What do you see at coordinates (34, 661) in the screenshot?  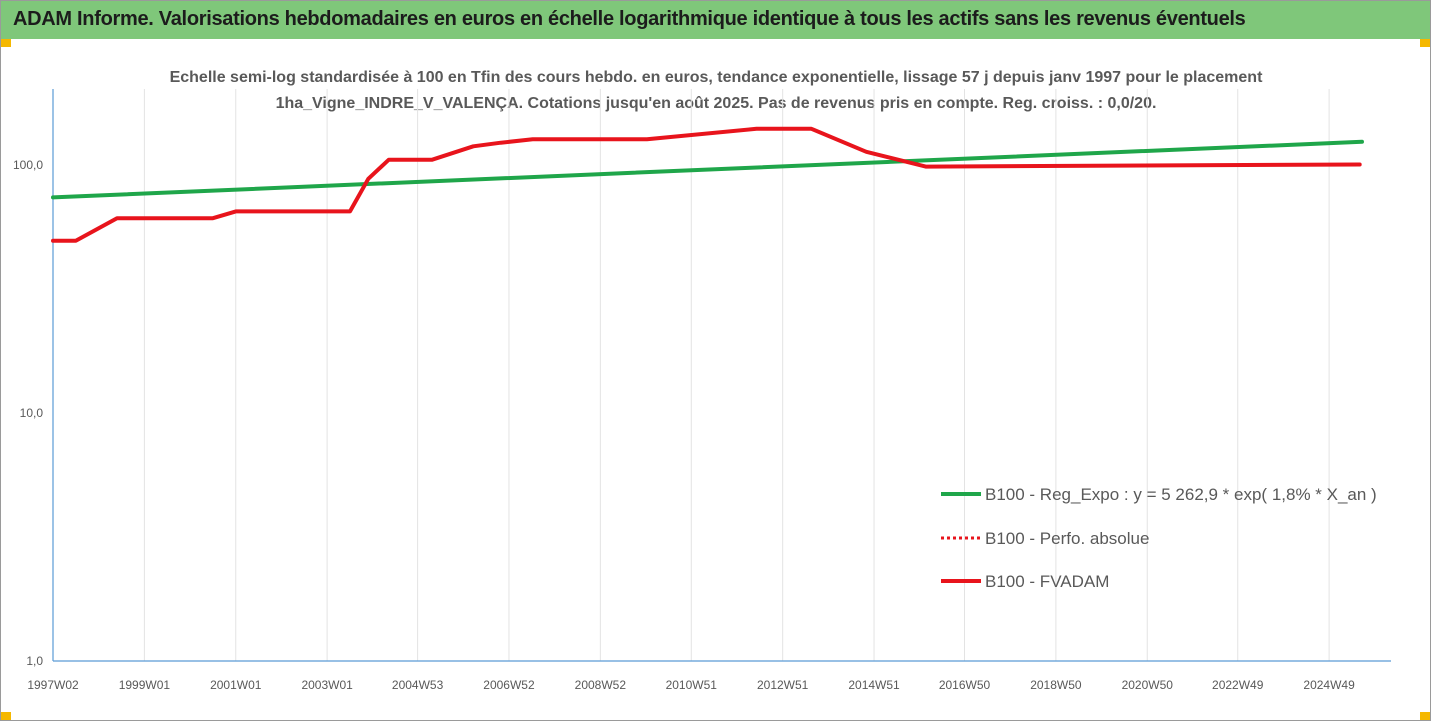 I see `y-tick-label-0: 1,0` at bounding box center [34, 661].